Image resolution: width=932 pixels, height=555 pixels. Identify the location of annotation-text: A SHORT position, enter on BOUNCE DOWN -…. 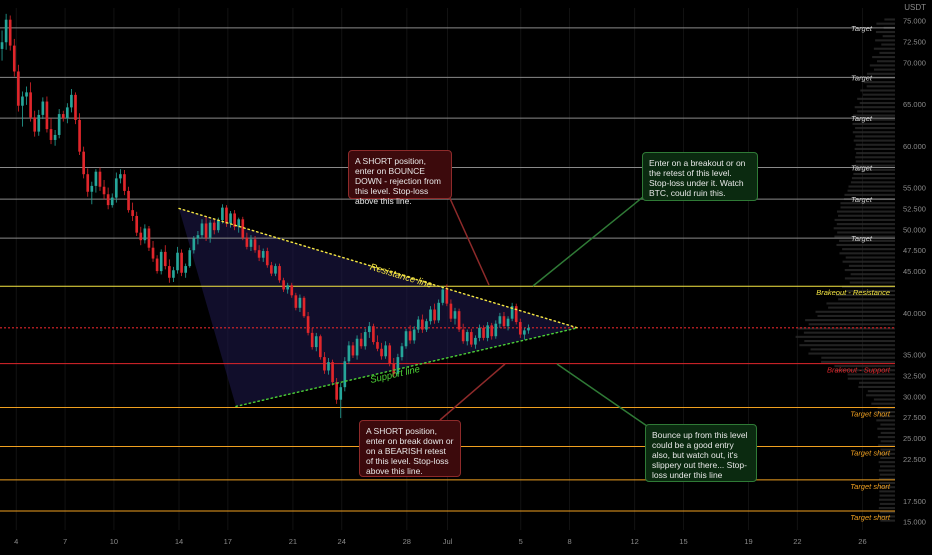
(398, 181).